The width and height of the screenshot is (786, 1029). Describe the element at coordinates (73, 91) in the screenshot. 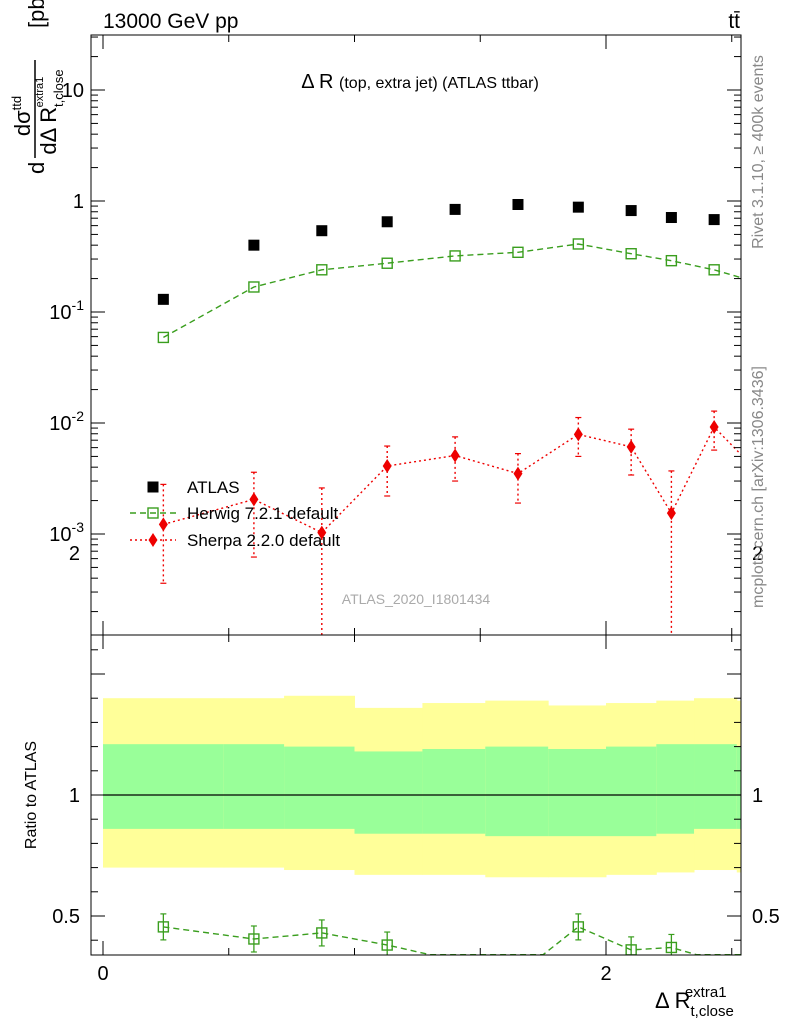

I see `y-tick-label: 10` at that location.